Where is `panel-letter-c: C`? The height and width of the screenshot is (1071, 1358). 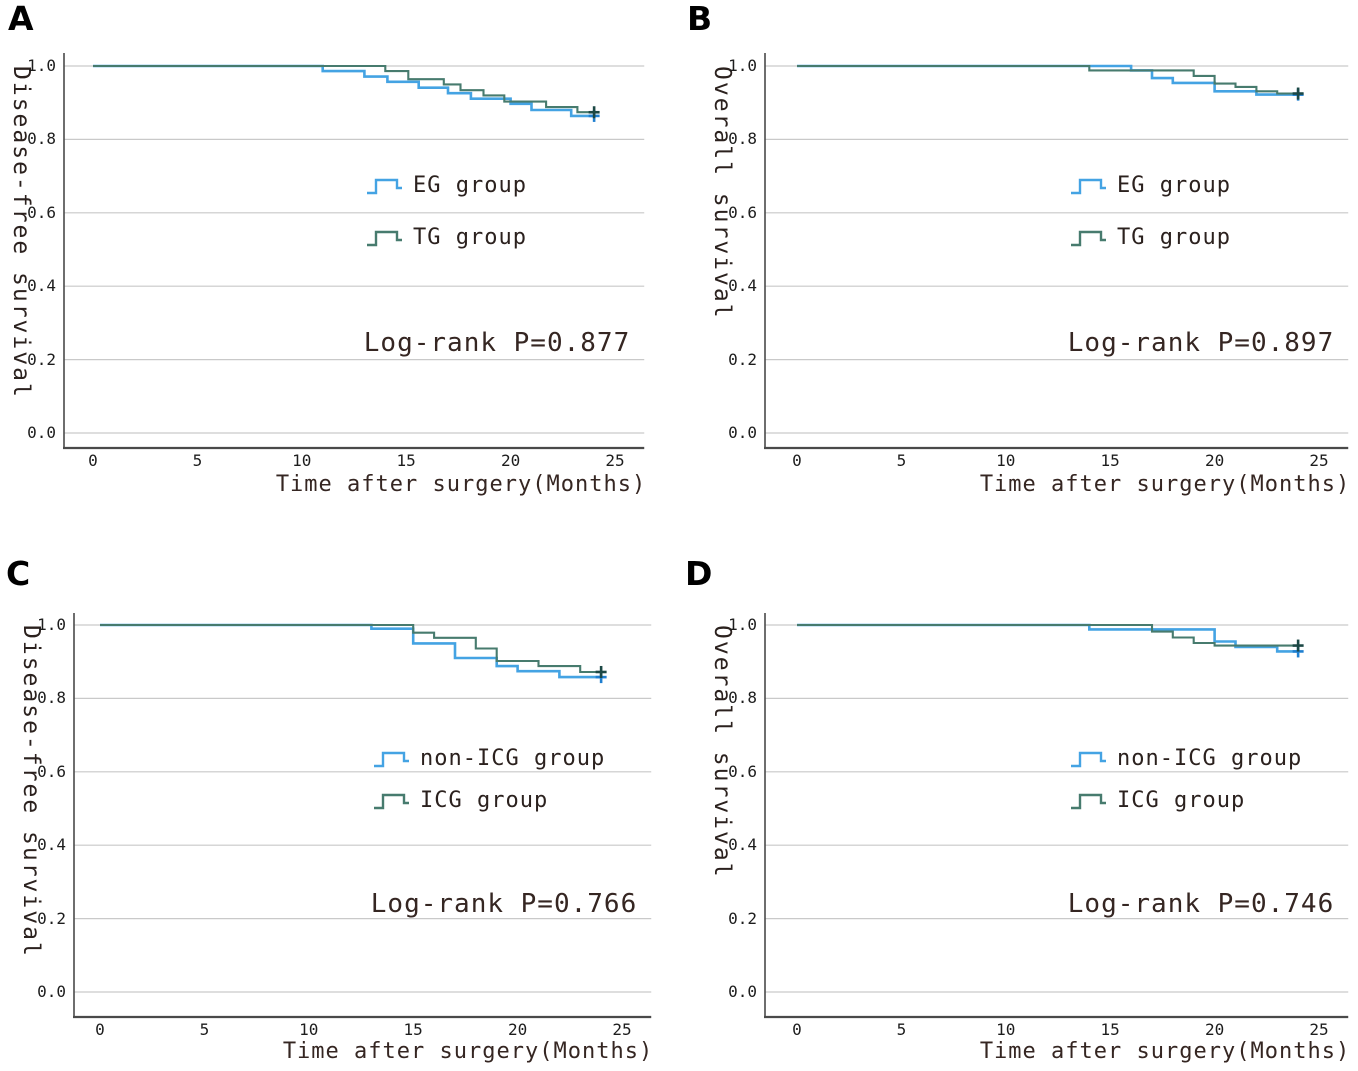
panel-letter-c: C is located at coordinates (18, 573).